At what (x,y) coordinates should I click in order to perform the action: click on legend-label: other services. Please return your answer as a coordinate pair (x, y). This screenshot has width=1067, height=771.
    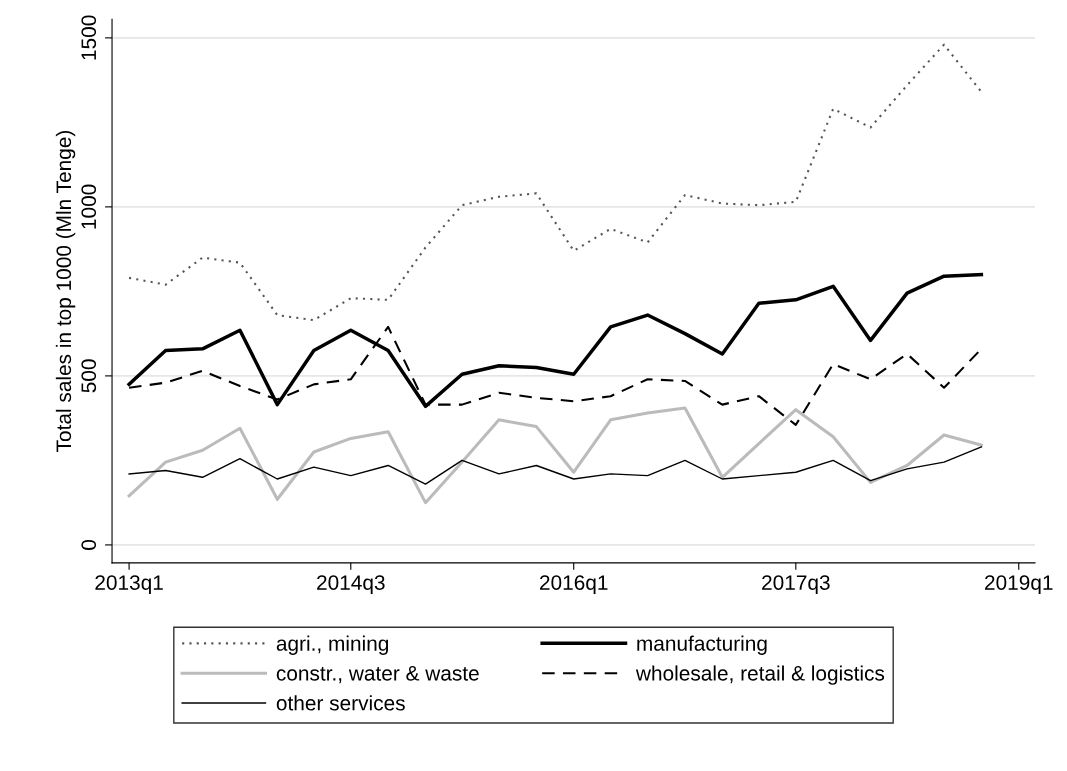
    Looking at the image, I should click on (340, 703).